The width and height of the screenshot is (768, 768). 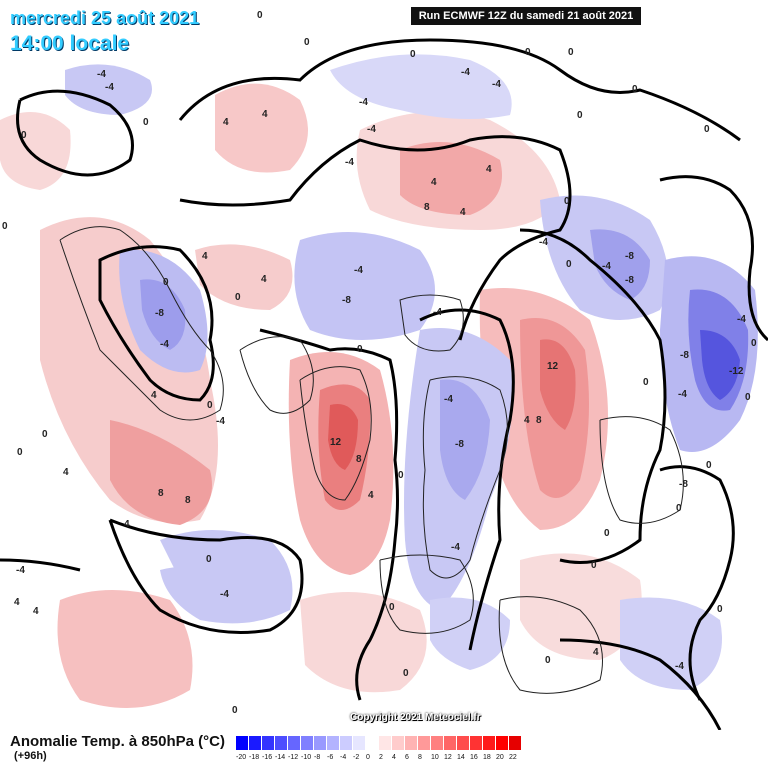 I want to click on scale-tick-label: -4, so click(x=343, y=757).